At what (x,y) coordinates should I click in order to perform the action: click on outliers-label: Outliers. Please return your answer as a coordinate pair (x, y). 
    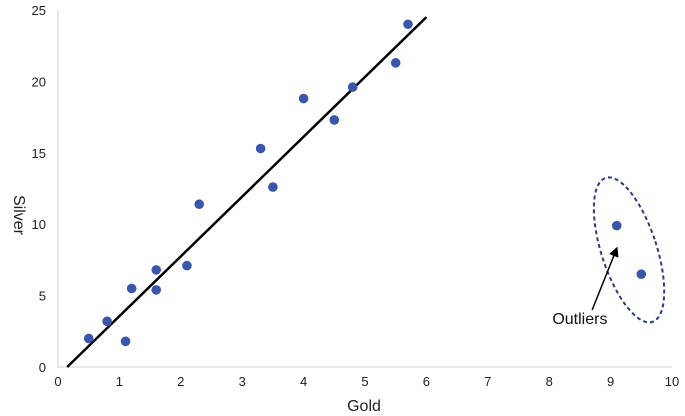
    Looking at the image, I should click on (579, 319).